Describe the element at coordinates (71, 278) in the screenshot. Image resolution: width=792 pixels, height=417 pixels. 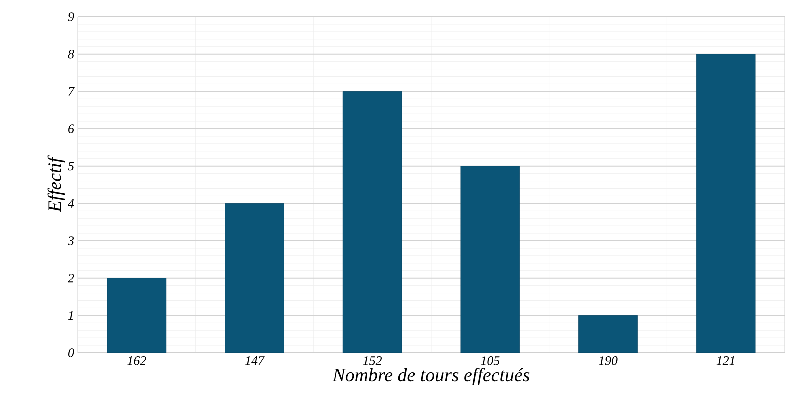
I see `y-tick-label: 2` at that location.